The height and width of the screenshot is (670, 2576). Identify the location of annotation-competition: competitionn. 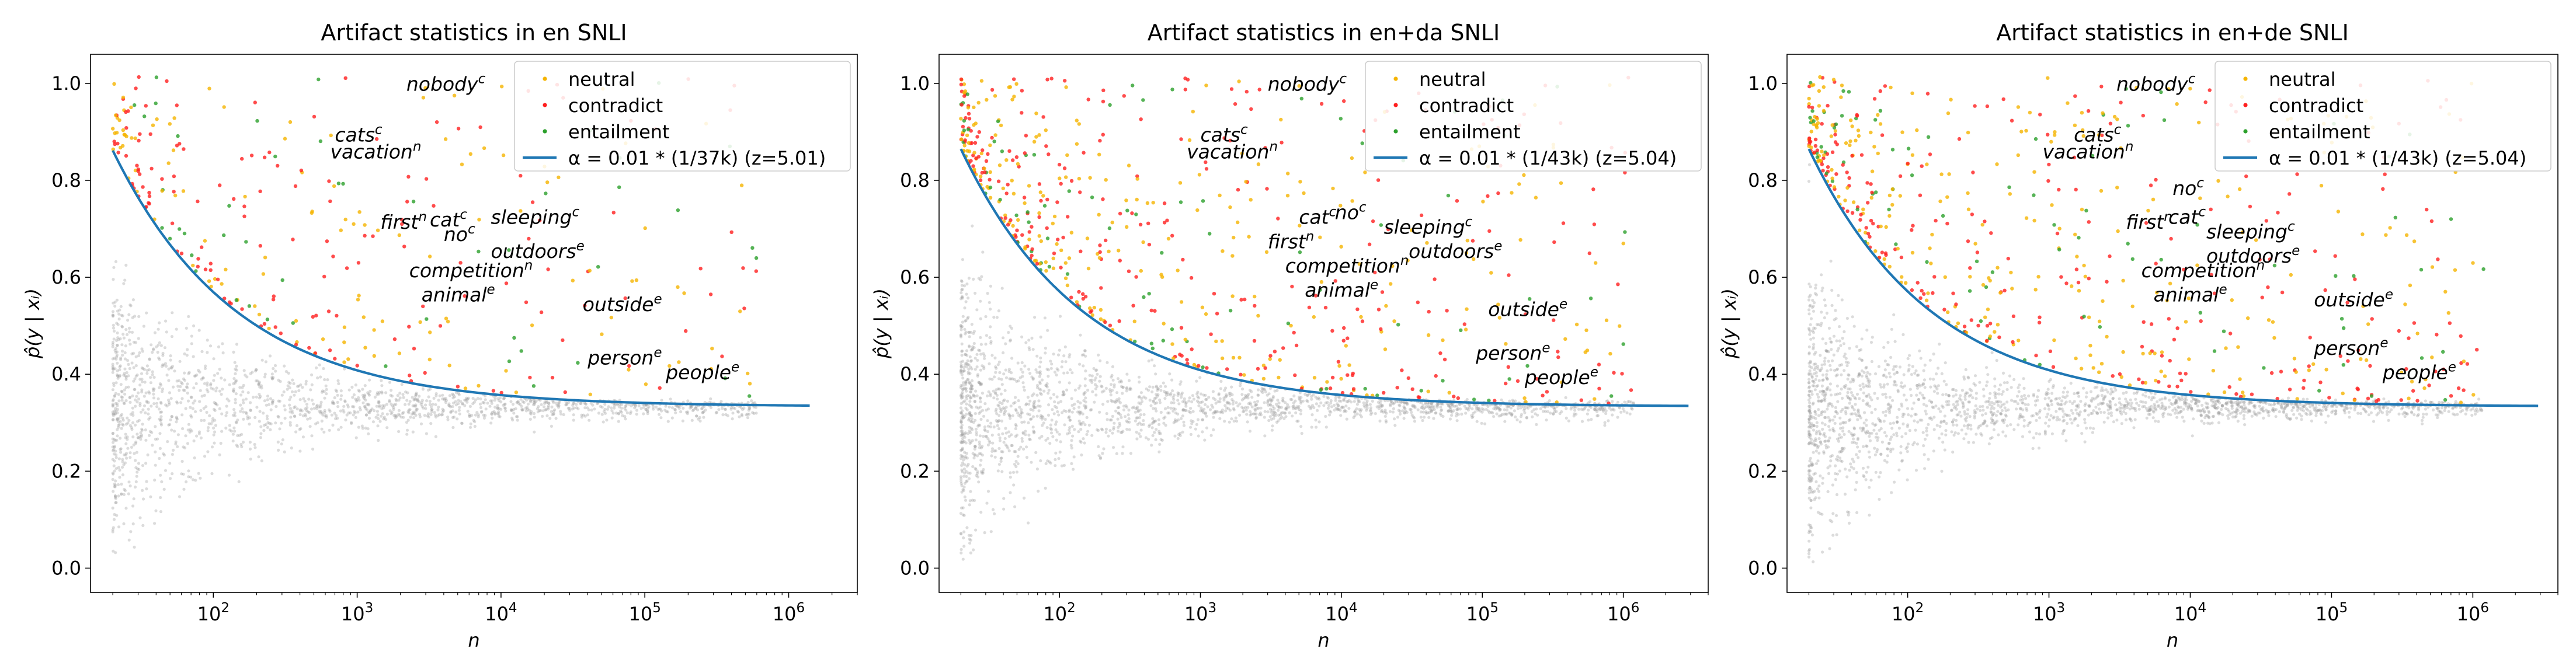
(1347, 265).